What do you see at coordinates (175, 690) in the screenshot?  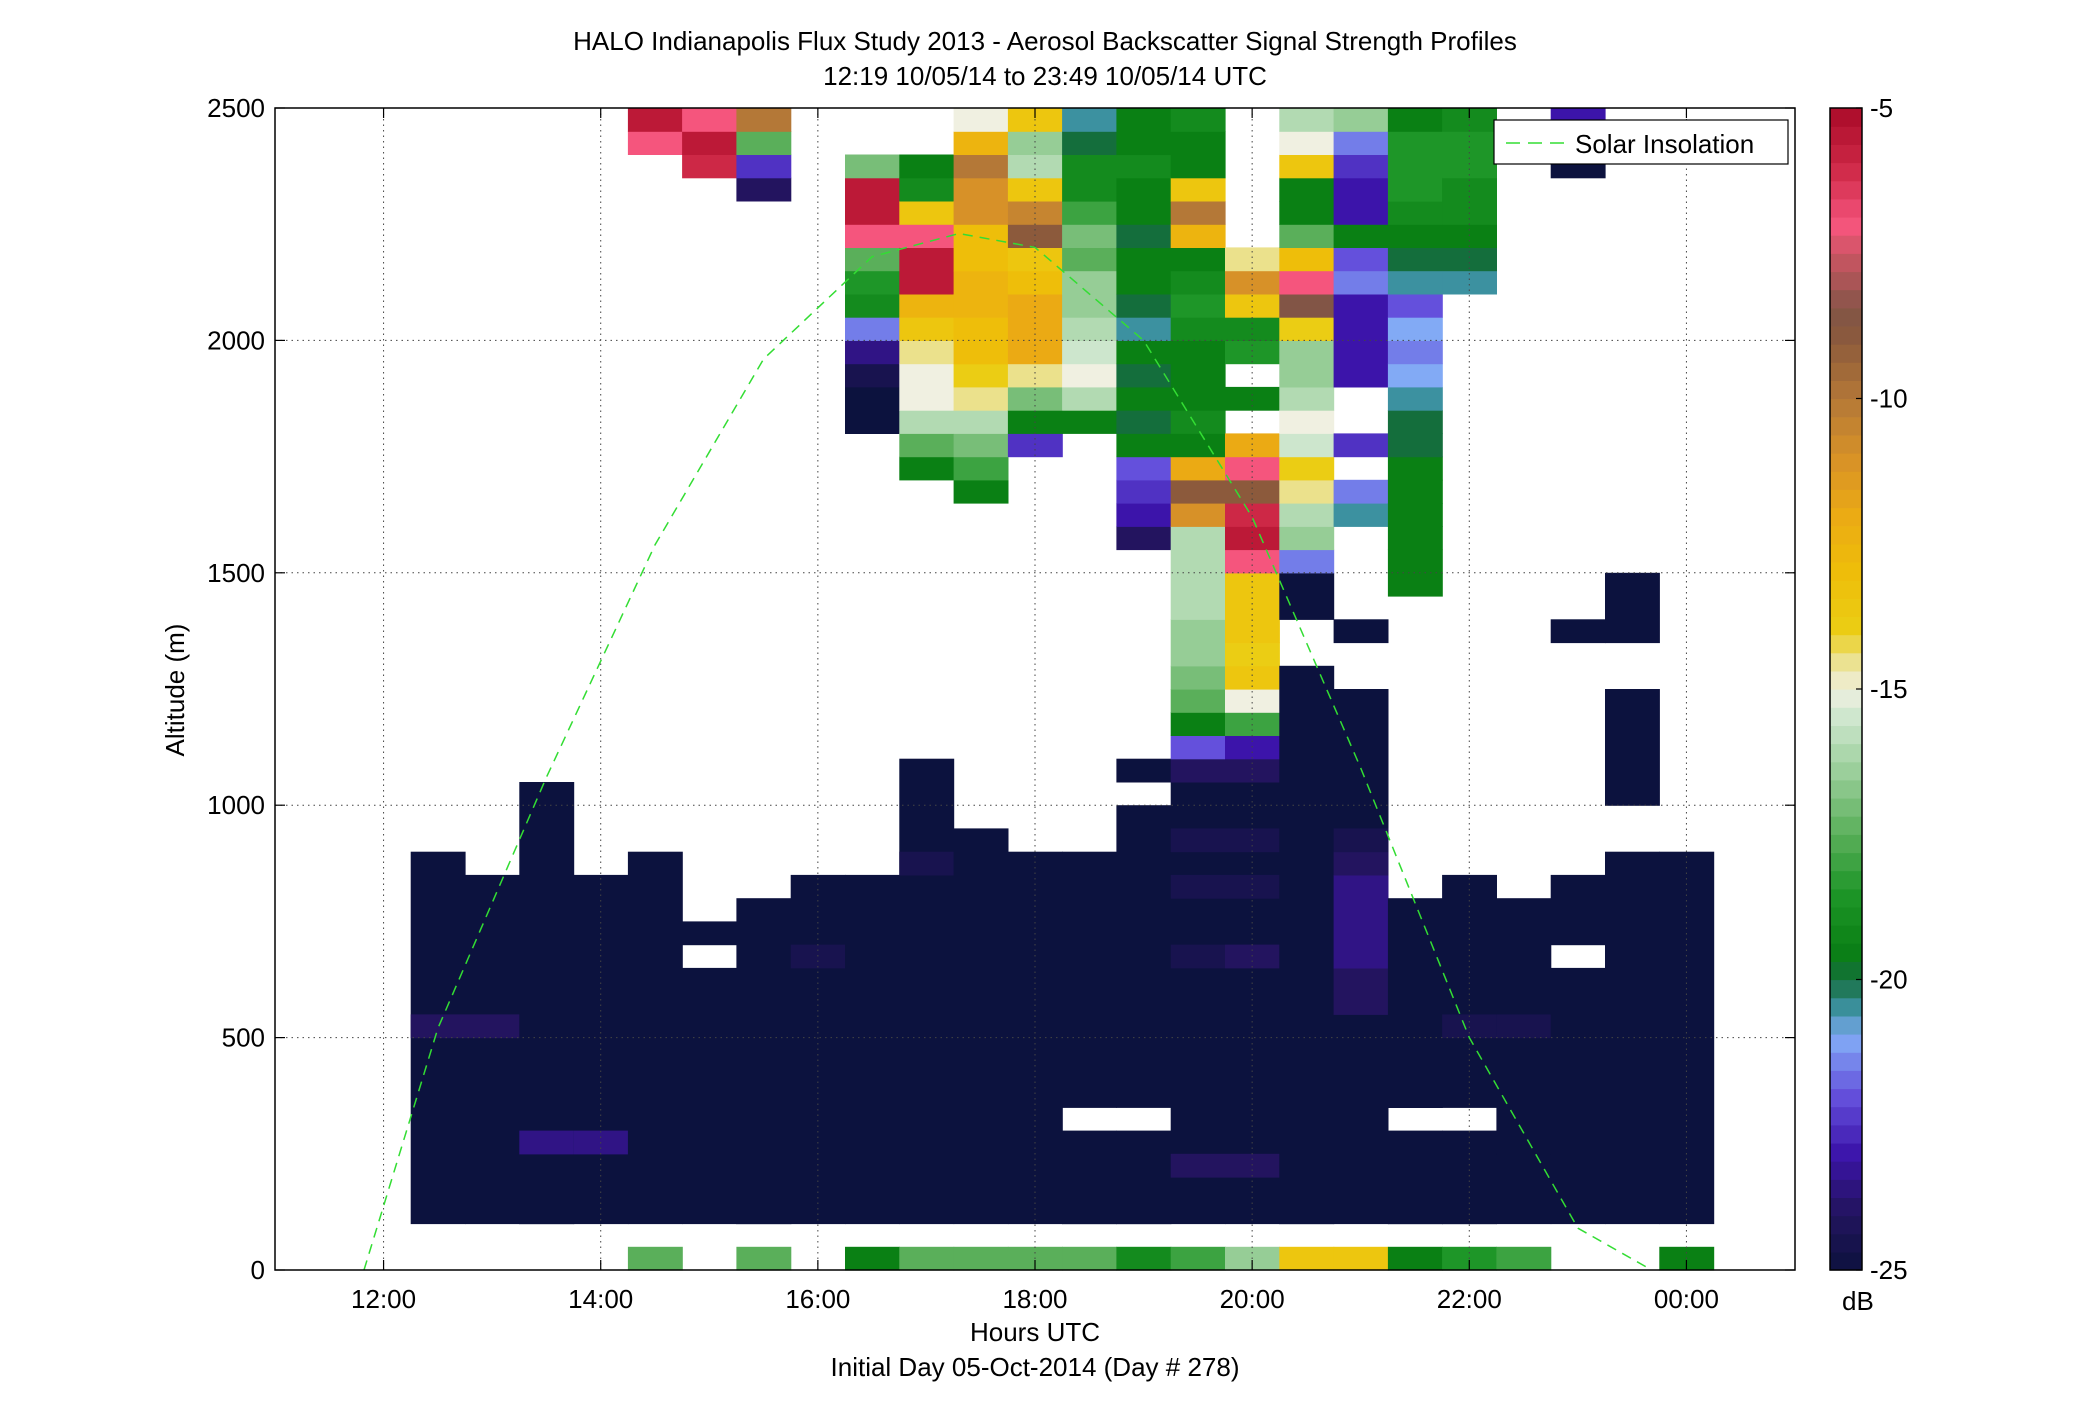 I see `y-axis-label: Altitude (m)` at bounding box center [175, 690].